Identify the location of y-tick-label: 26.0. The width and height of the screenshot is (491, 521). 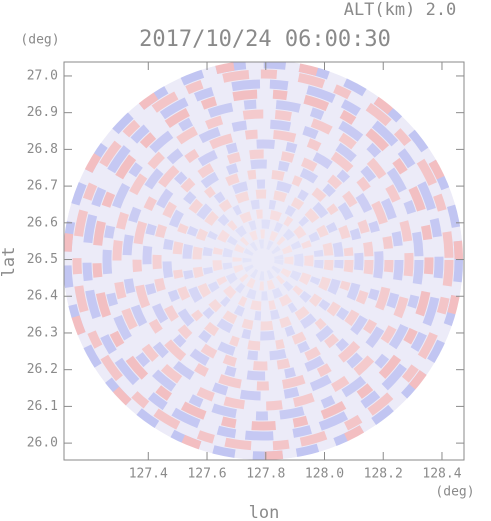
(42, 443).